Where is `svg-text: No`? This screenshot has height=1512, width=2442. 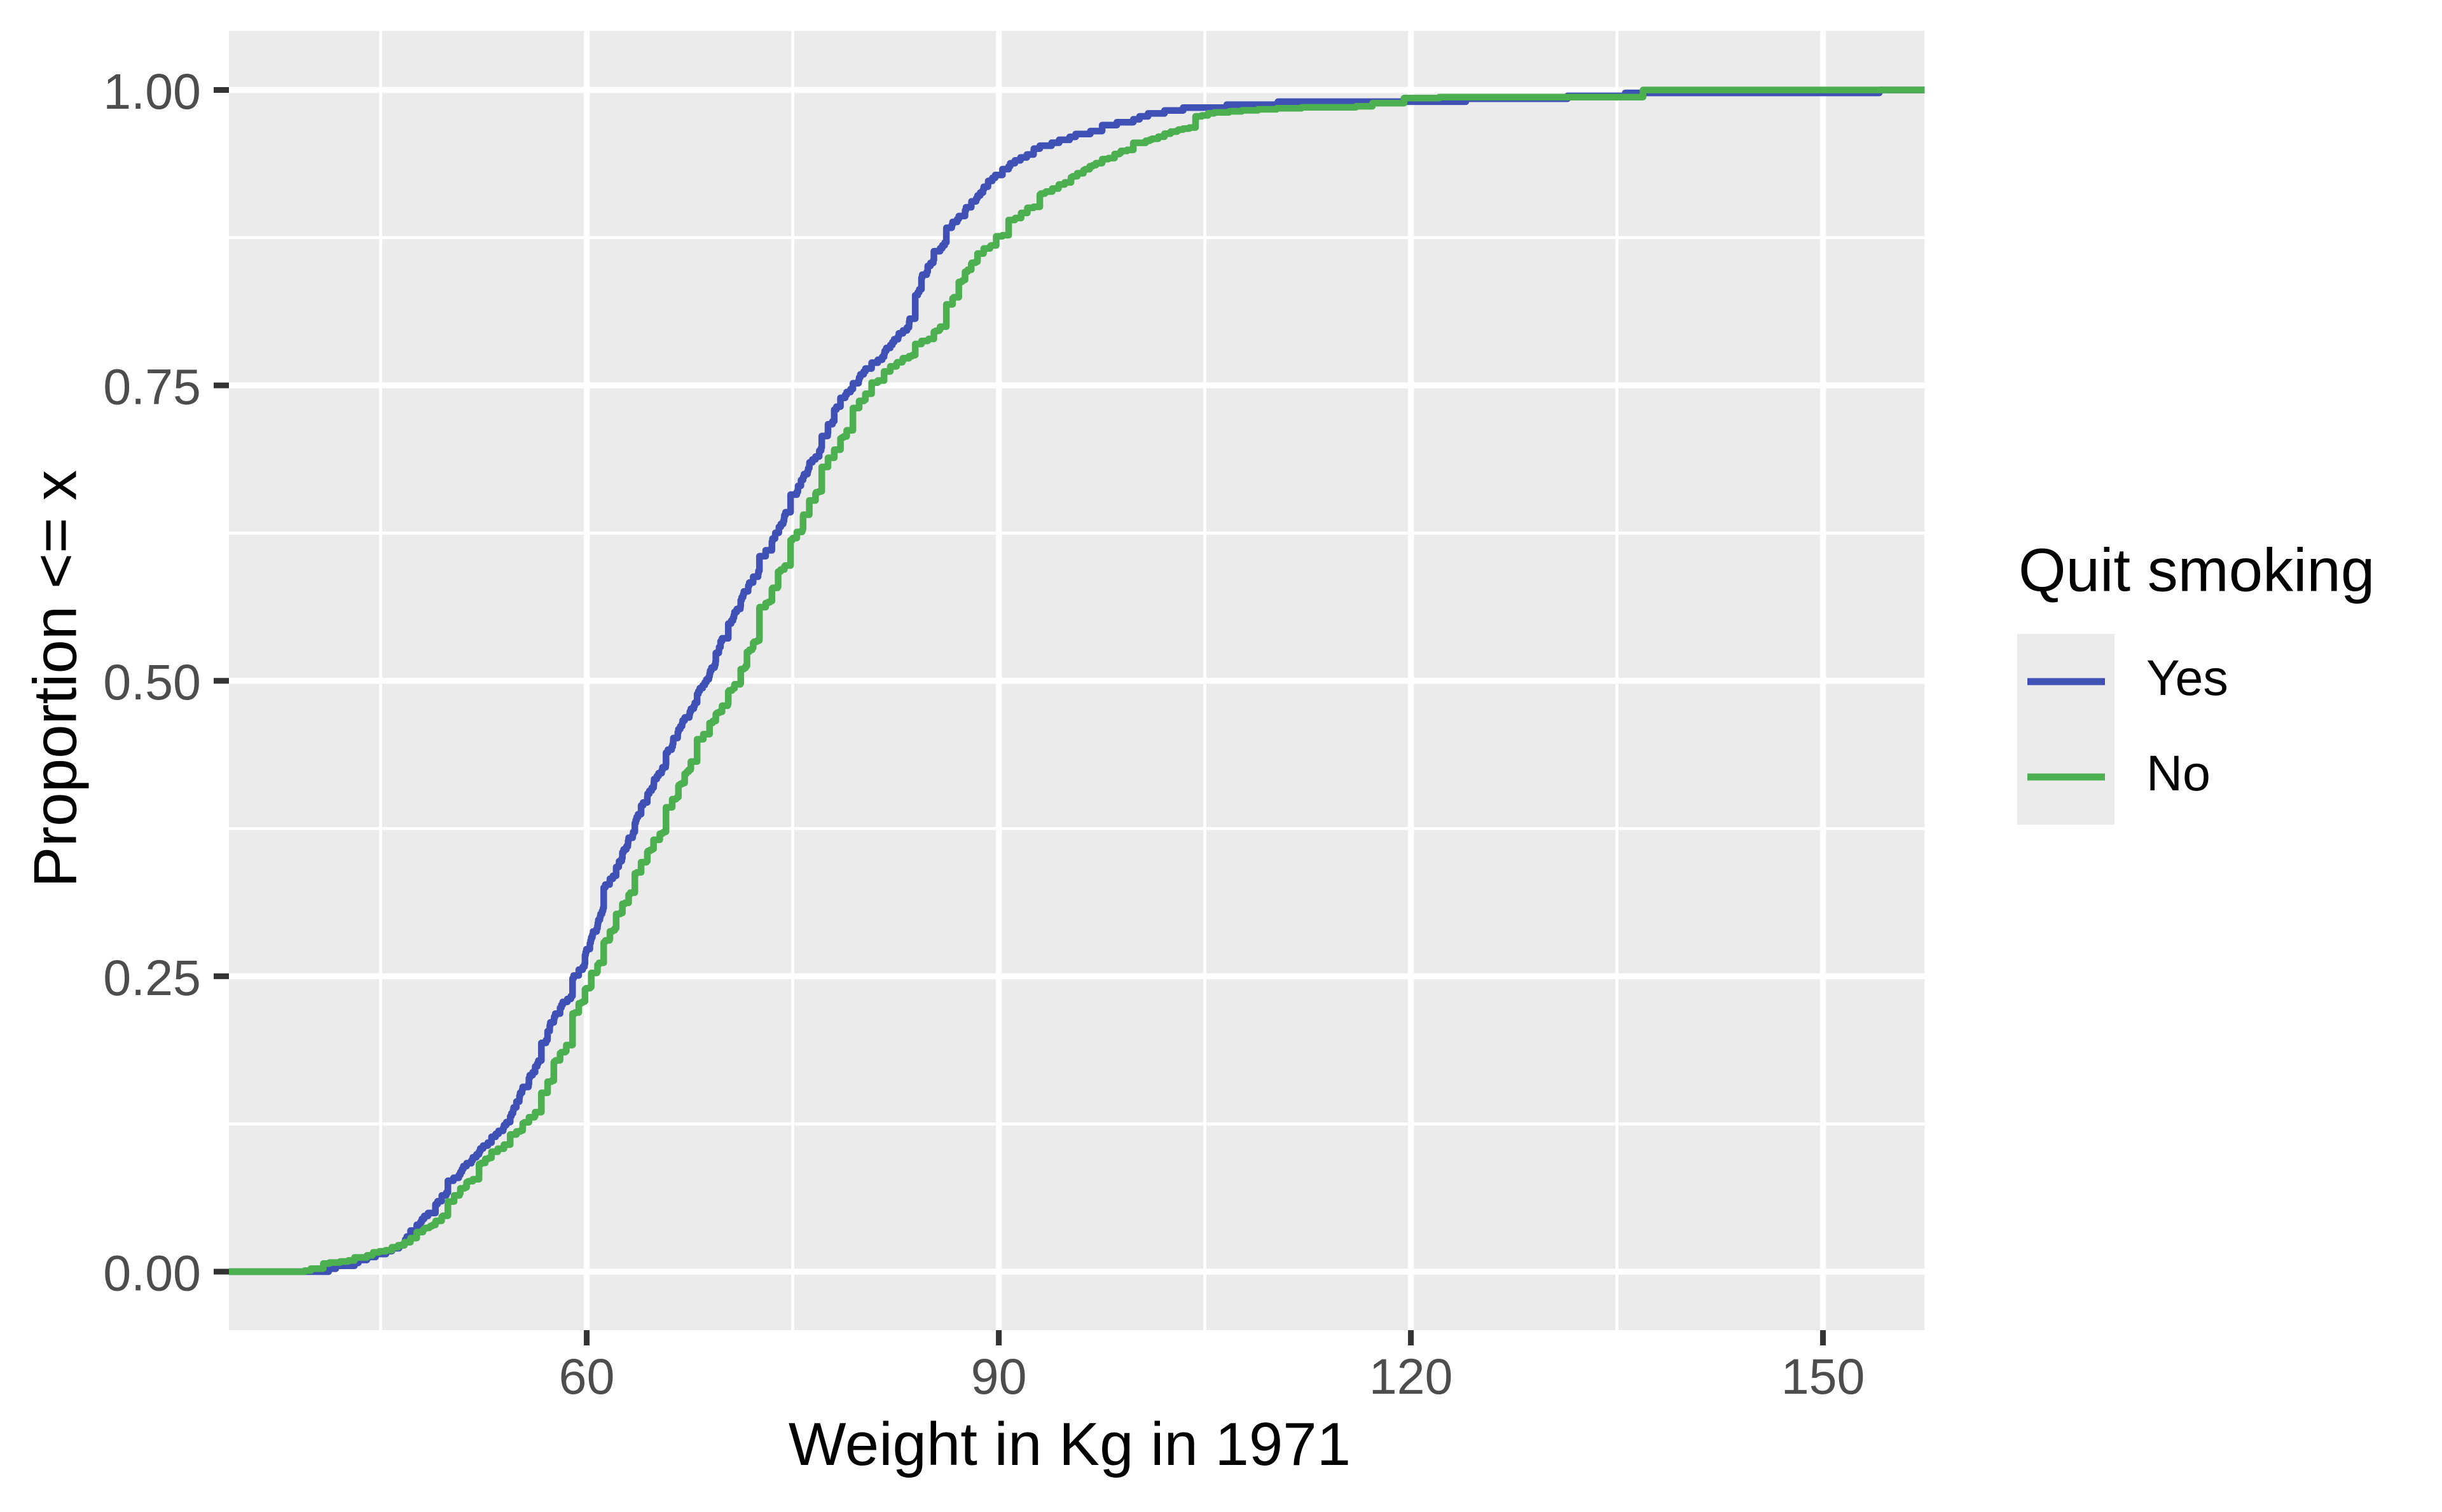
svg-text: No is located at coordinates (2178, 773).